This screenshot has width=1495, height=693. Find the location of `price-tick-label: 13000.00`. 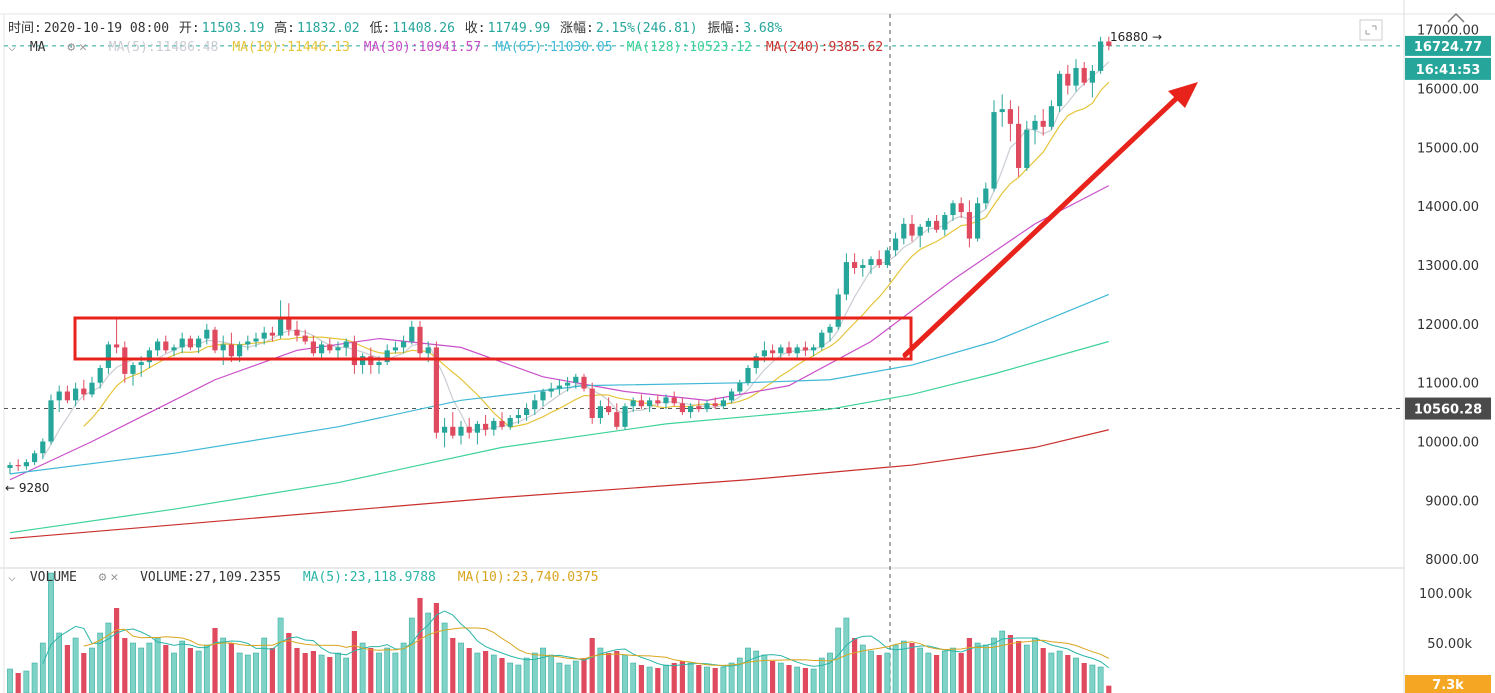

price-tick-label: 13000.00 is located at coordinates (1448, 266).